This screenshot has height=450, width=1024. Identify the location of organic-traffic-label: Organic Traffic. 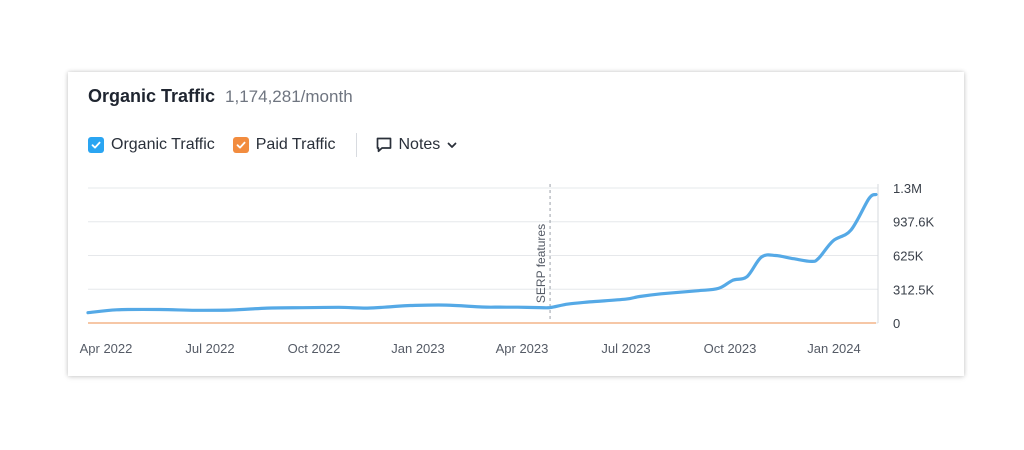
(163, 144).